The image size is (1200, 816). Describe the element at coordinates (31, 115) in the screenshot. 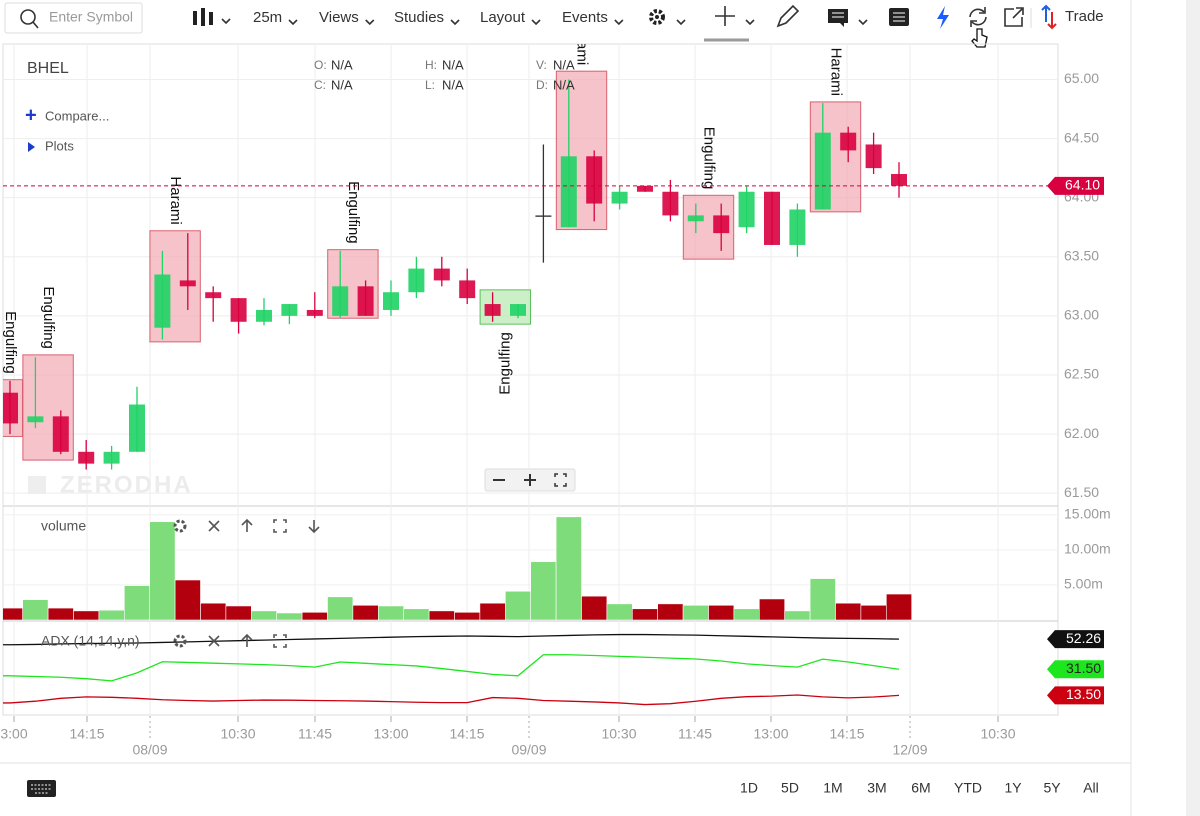

I see `compare-icon: +` at that location.